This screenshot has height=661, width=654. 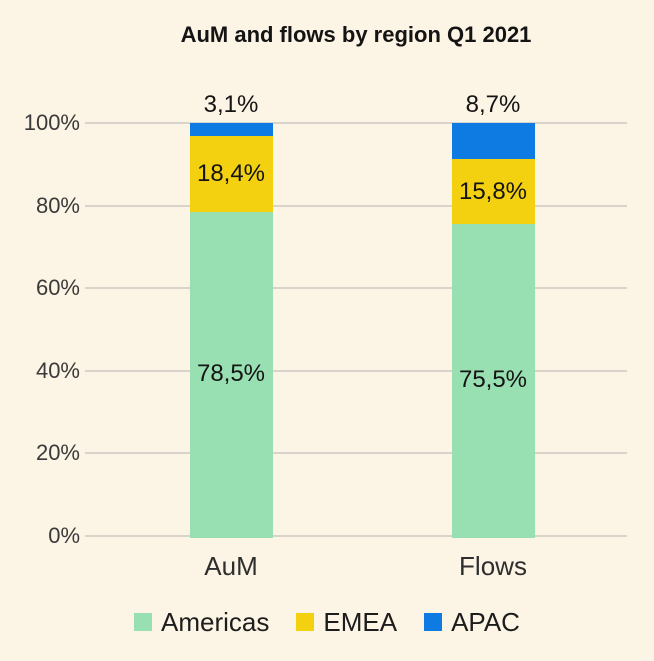 I want to click on value-label-apac-aum: 3,1%, so click(x=231, y=104).